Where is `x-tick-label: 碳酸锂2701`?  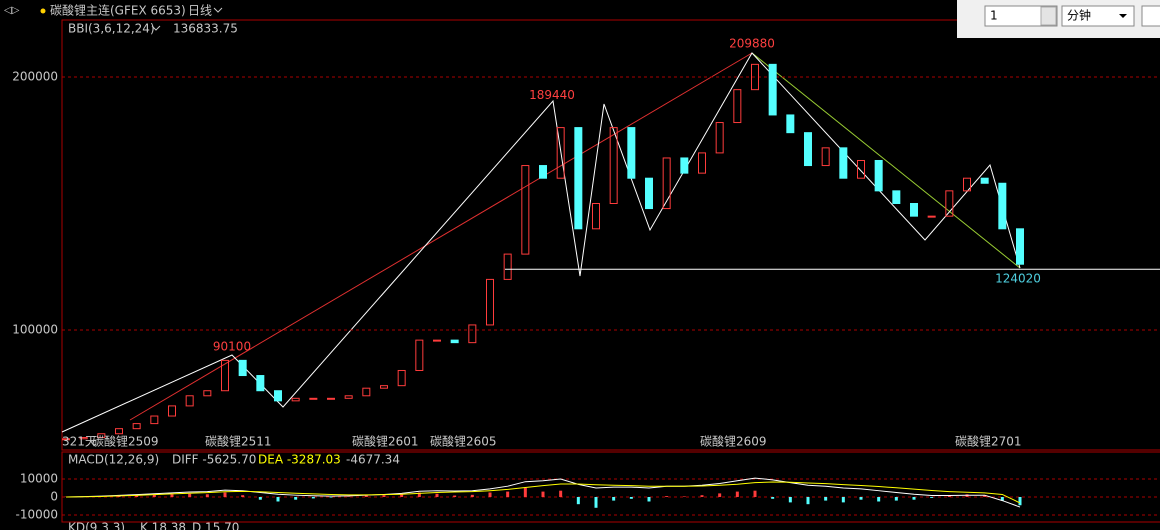 x-tick-label: 碳酸锂2701 is located at coordinates (988, 441).